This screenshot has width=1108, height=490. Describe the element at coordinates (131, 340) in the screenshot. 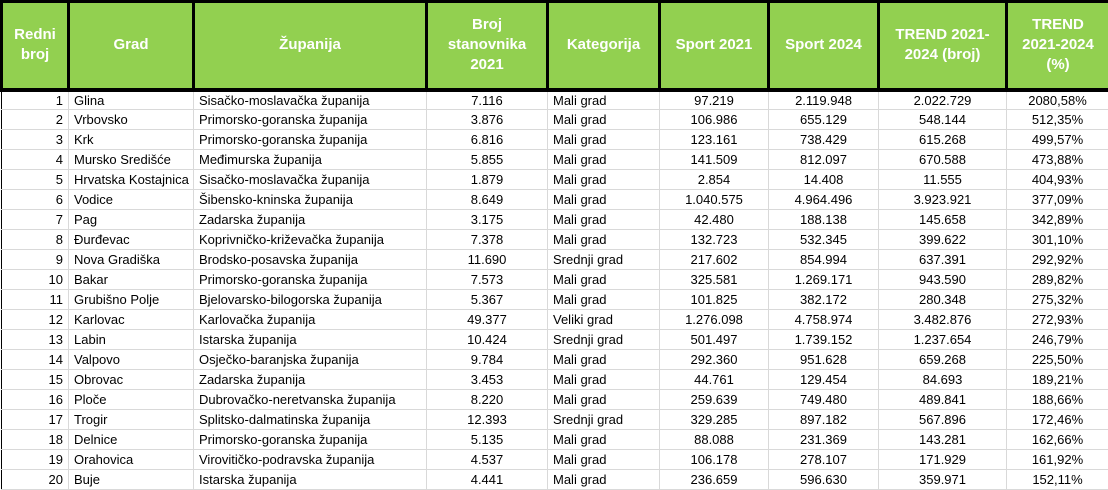

I see `cell-grad: Labin` at that location.